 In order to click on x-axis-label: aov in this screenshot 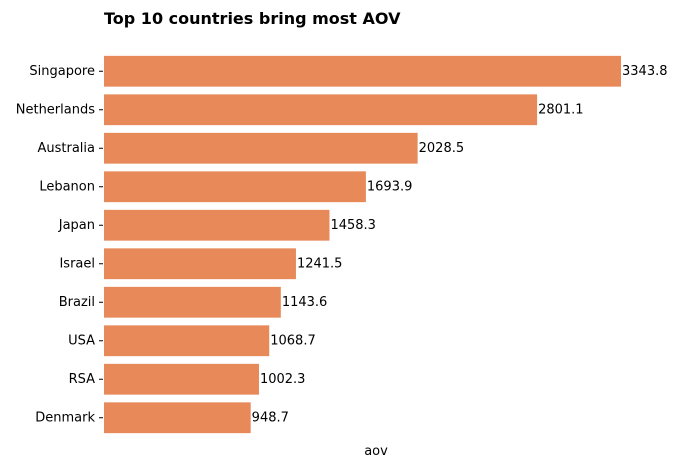, I will do `click(376, 451)`.